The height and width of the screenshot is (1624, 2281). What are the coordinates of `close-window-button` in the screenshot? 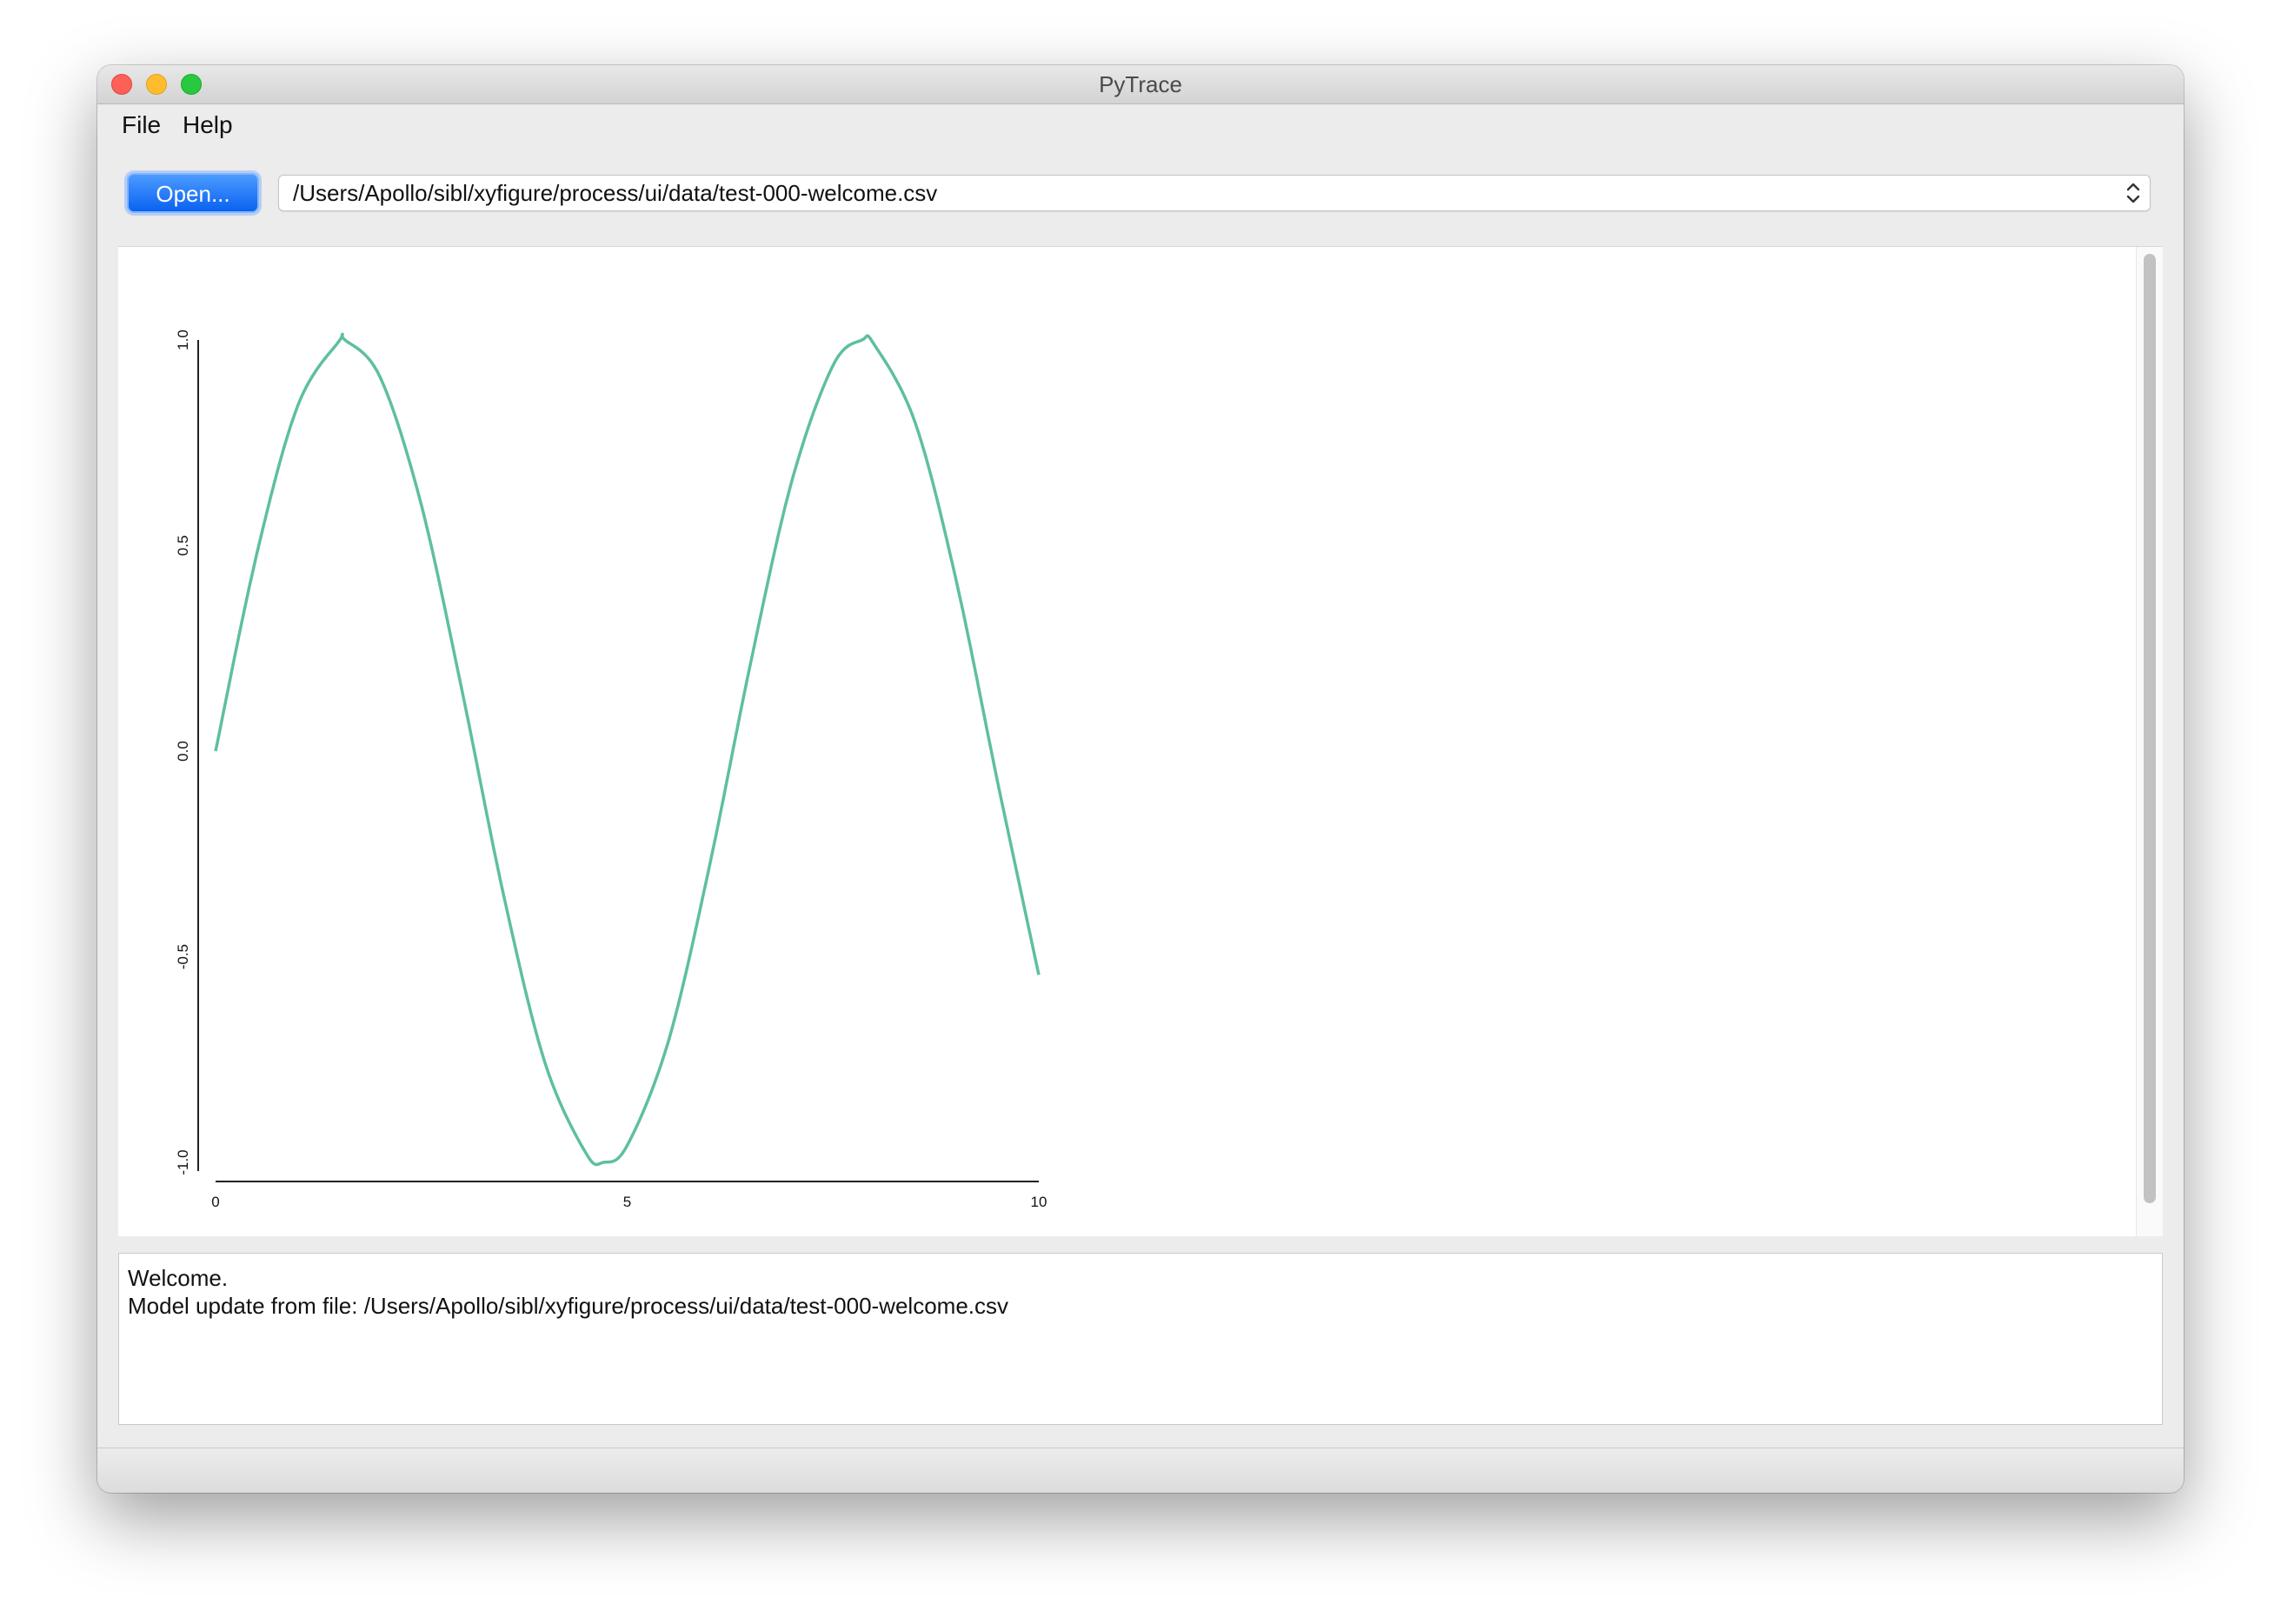 It's located at (121, 84).